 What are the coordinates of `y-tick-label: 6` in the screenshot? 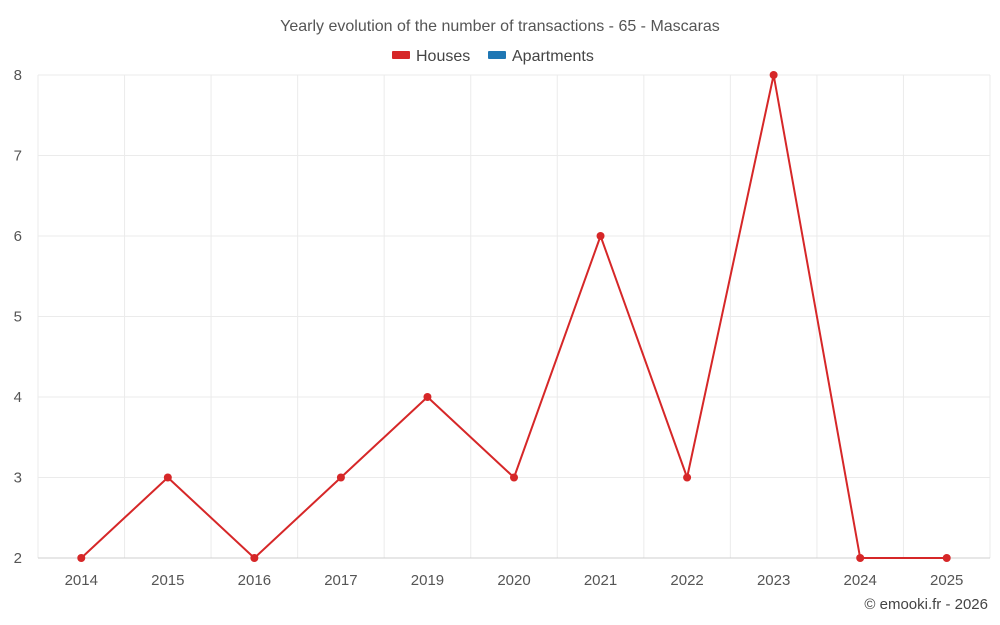 It's located at (18, 236).